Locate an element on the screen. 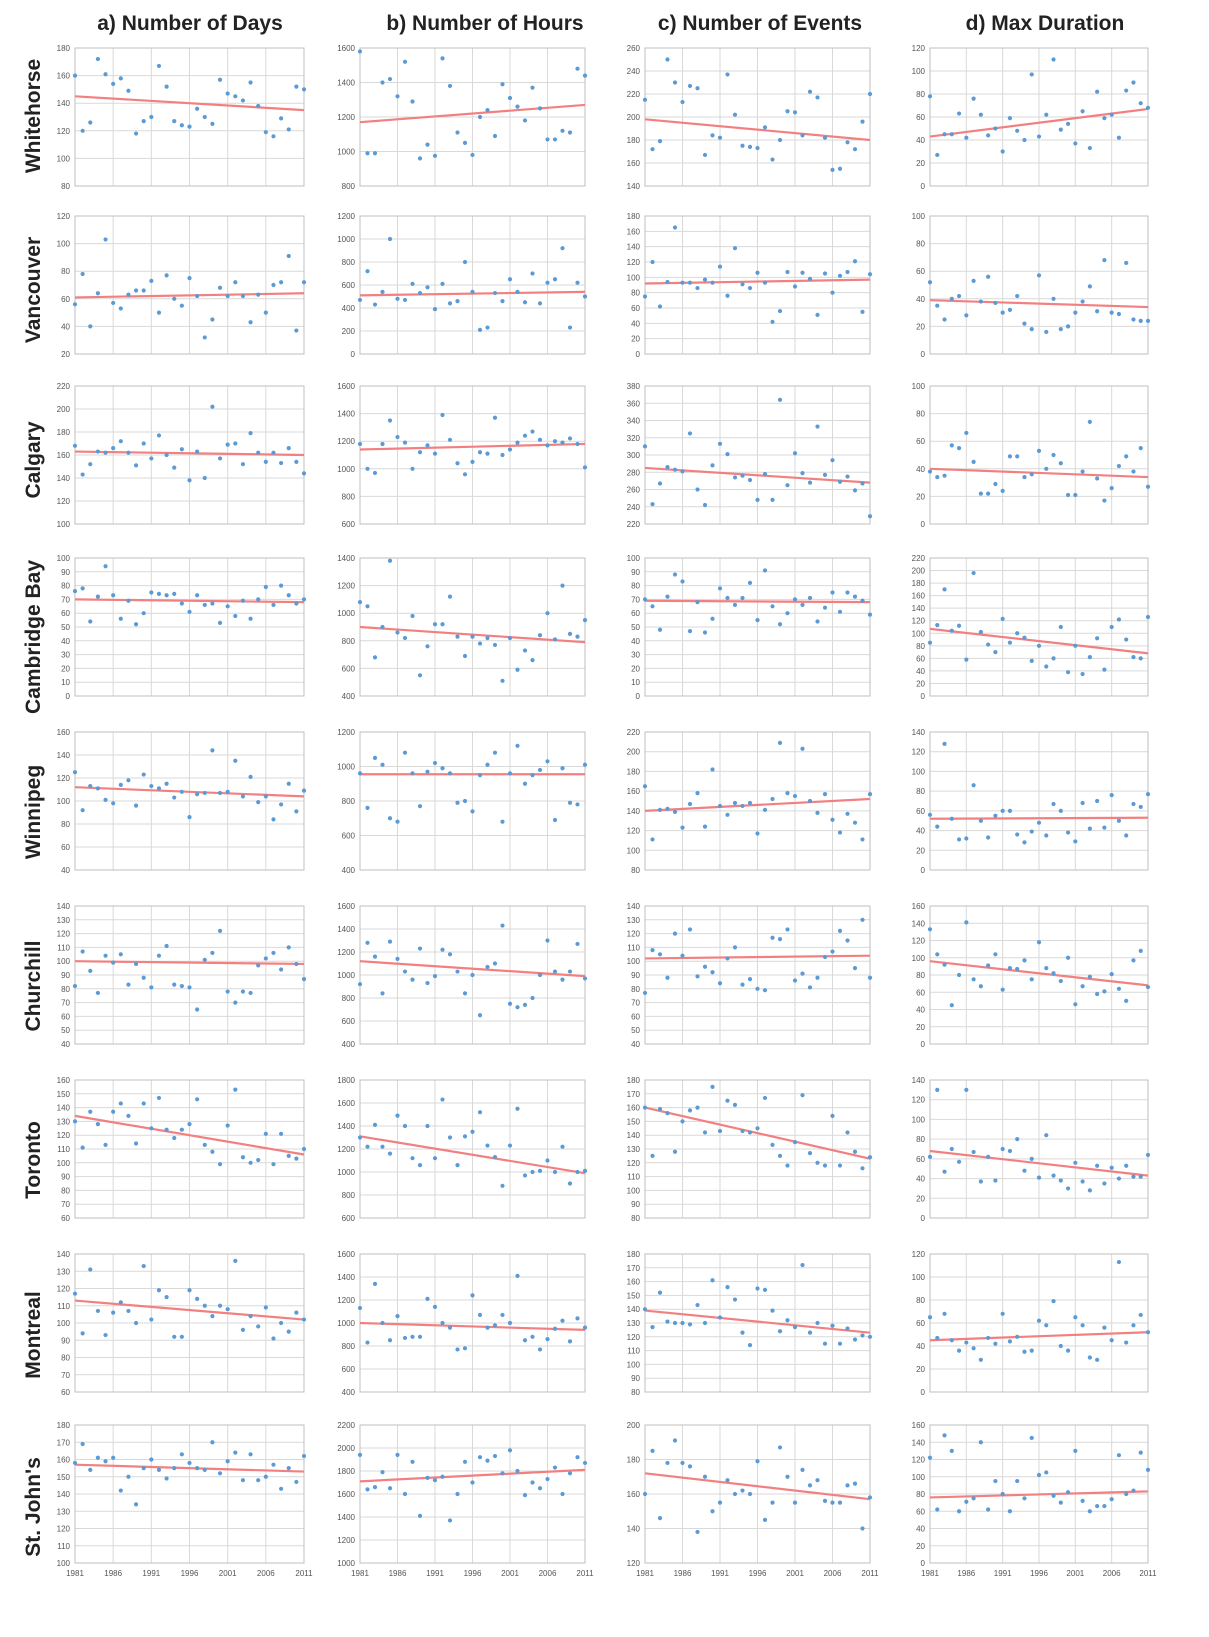  y-tick-label: 120 is located at coordinates (634, 1563).